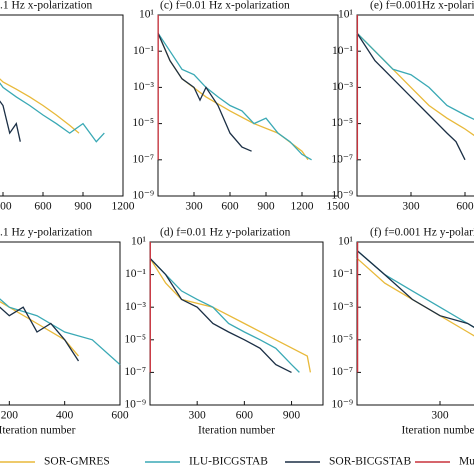 The height and width of the screenshot is (474, 474). Describe the element at coordinates (422, 233) in the screenshot. I see `panel-title: (f) f=0.001 Hz y-polariz` at that location.